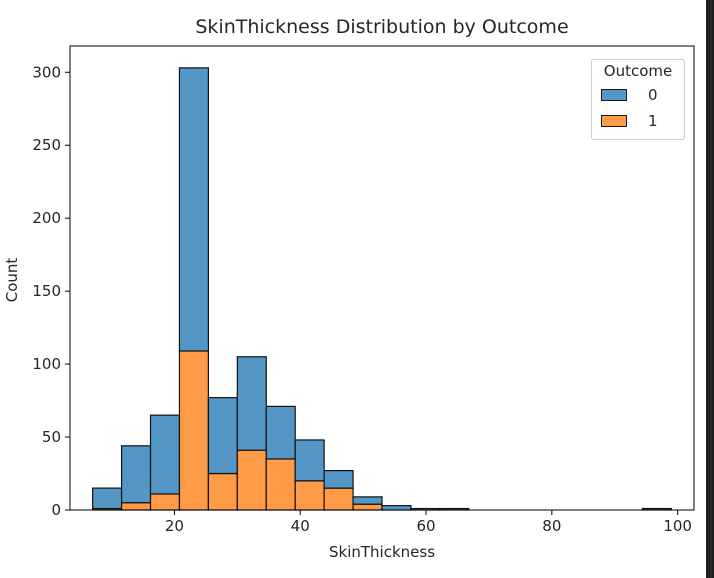 Image resolution: width=714 pixels, height=578 pixels. I want to click on y-tick-label: 200, so click(46, 218).